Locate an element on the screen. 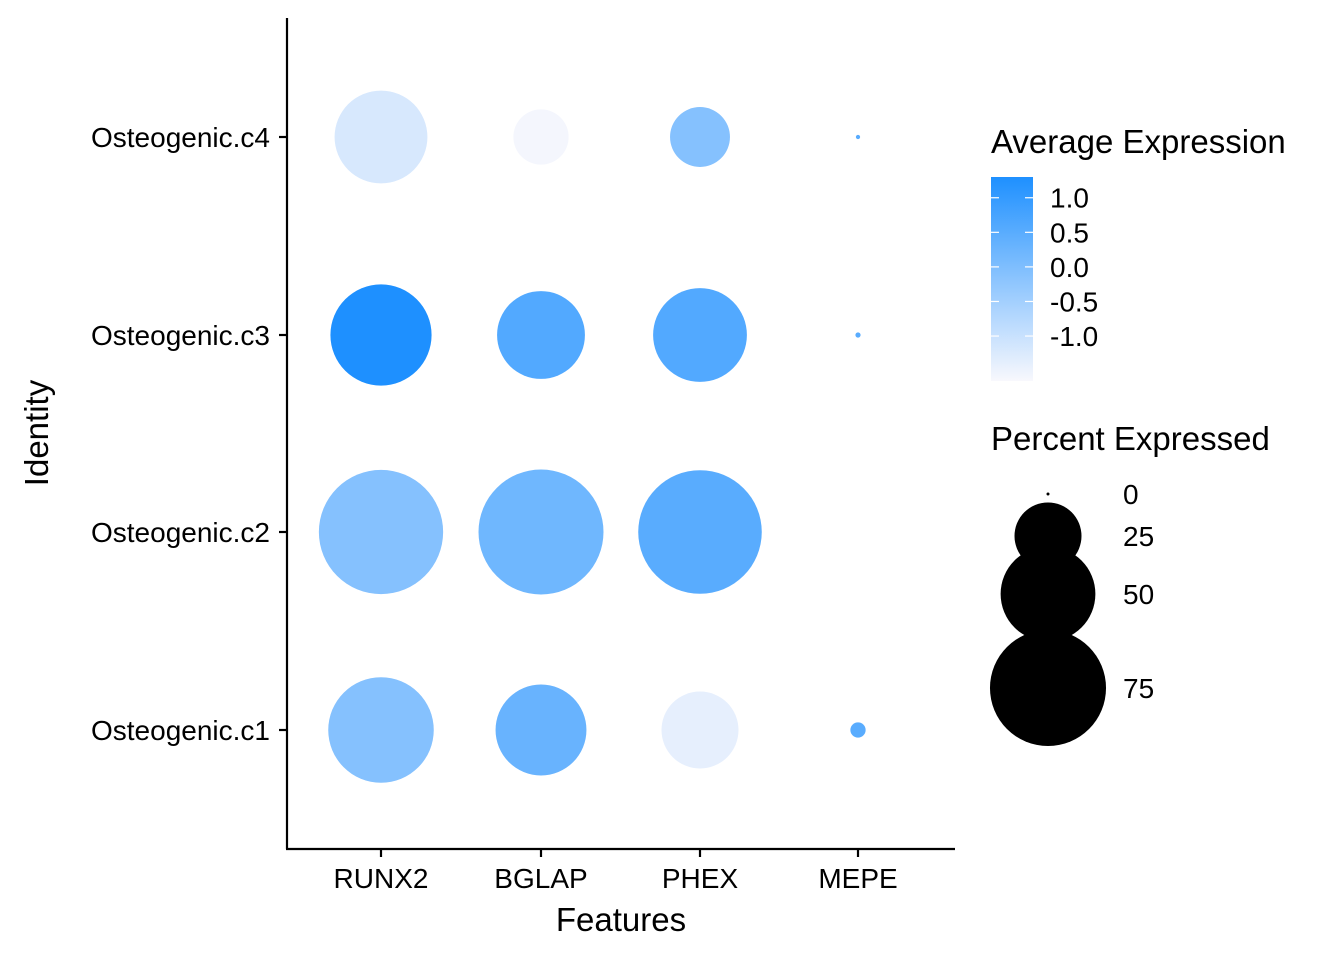 The height and width of the screenshot is (960, 1344). y-tick-label-osteogenic-c2: Osteogenic.c2 is located at coordinates (180, 532).